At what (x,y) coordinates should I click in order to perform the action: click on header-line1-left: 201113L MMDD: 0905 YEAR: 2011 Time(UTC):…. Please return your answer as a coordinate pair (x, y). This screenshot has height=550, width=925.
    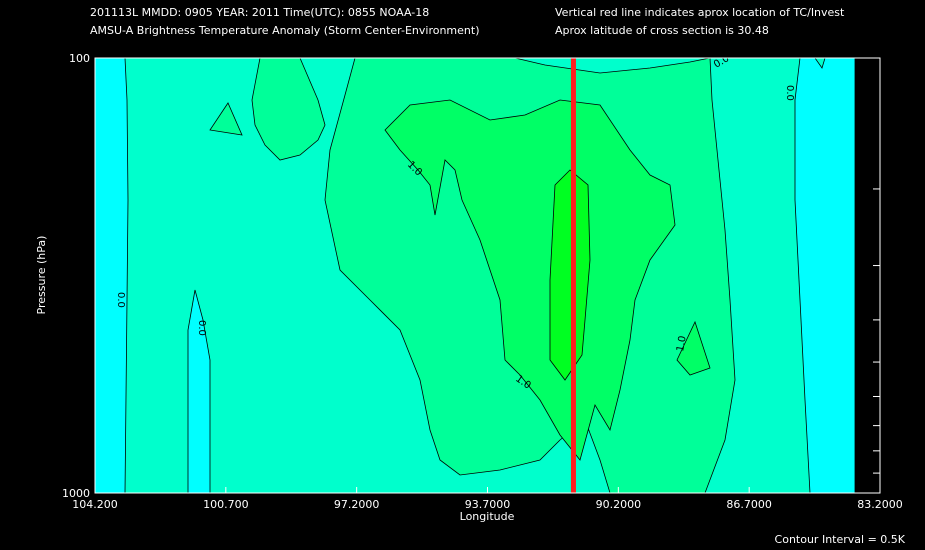
    Looking at the image, I should click on (259, 12).